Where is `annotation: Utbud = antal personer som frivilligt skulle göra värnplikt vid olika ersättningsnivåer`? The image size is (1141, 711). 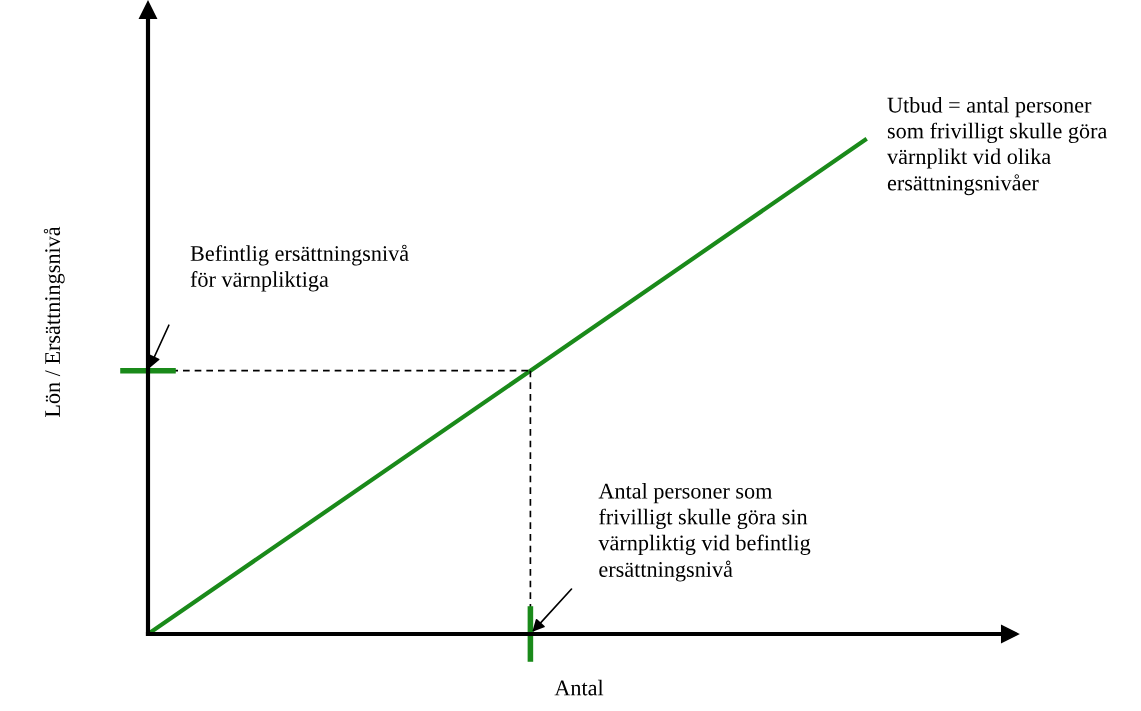 annotation: Utbud = antal personer som frivilligt skulle göra värnplikt vid olika ersättningsnivåer is located at coordinates (997, 146).